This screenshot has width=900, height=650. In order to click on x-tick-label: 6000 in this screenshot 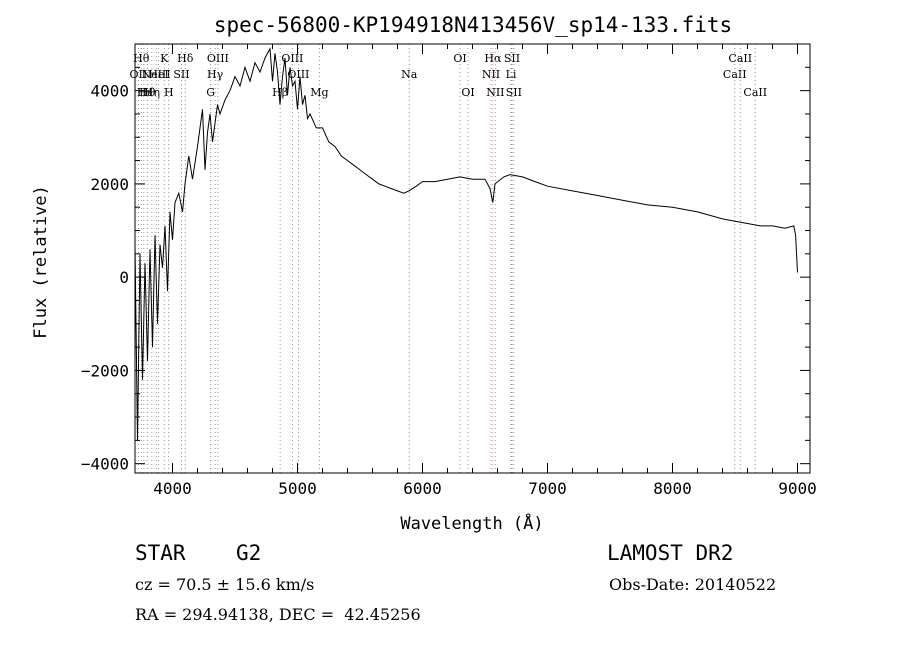, I will do `click(422, 488)`.